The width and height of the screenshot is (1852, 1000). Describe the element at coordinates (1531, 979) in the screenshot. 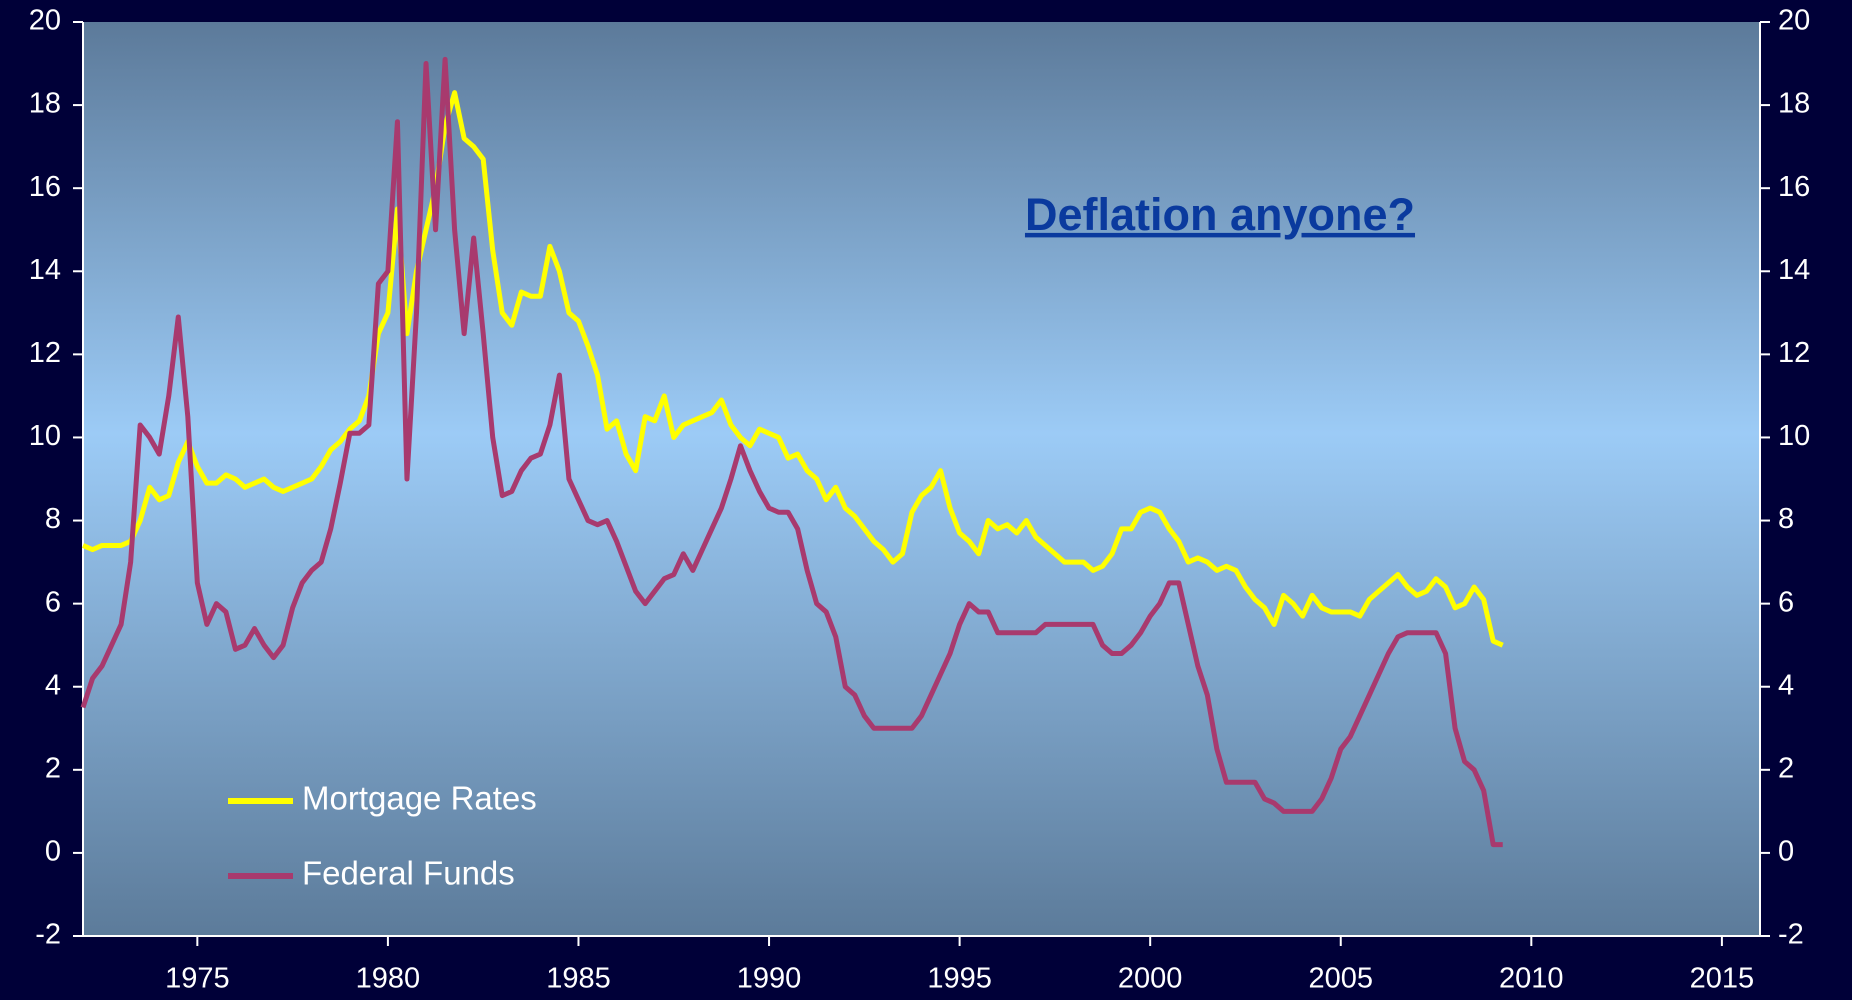

I see `x-tick-label: 2010` at that location.